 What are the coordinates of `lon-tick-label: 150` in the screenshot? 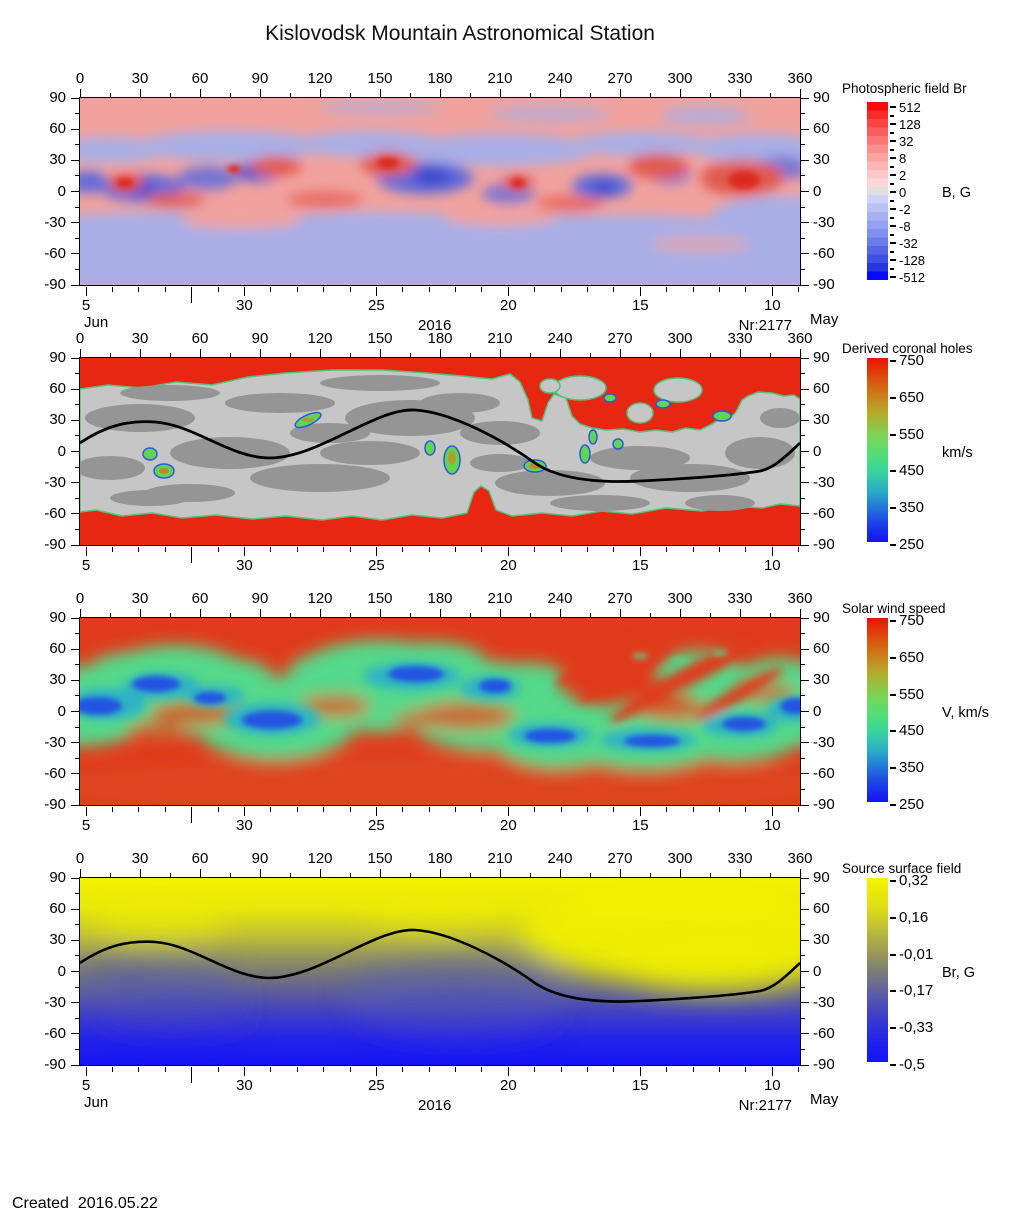 It's located at (380, 78).